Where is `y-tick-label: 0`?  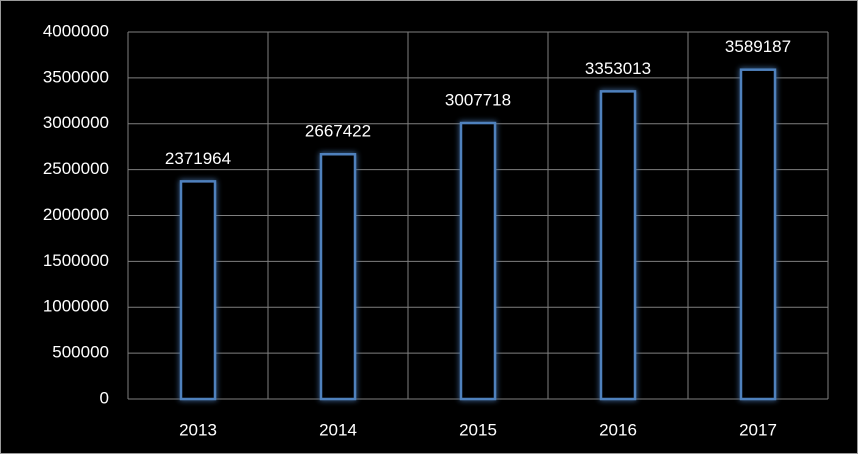 y-tick-label: 0 is located at coordinates (104, 397).